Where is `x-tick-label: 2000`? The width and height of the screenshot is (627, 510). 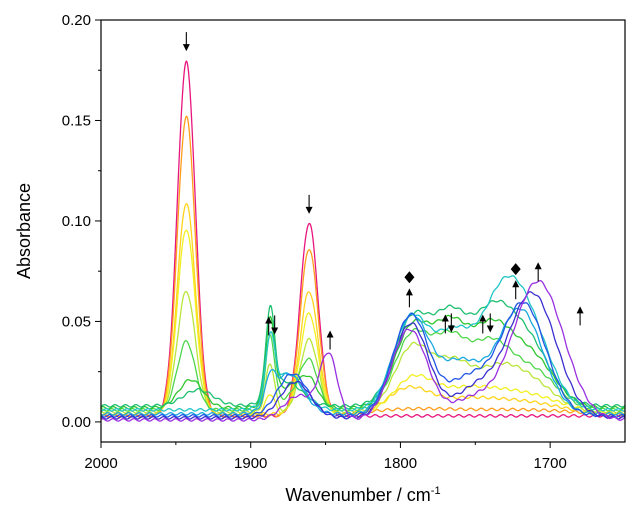
x-tick-label: 2000 is located at coordinates (100, 463).